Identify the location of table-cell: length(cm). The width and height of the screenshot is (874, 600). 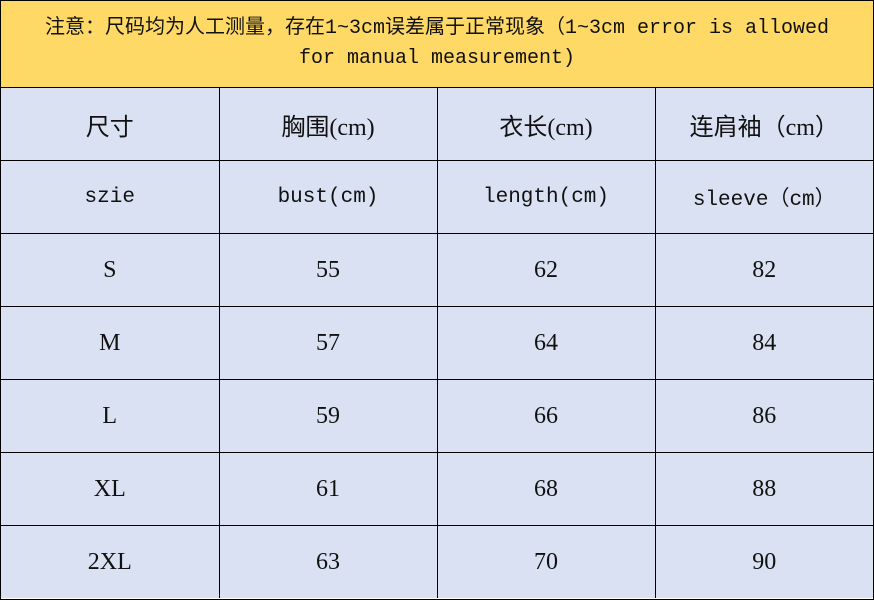
(546, 197).